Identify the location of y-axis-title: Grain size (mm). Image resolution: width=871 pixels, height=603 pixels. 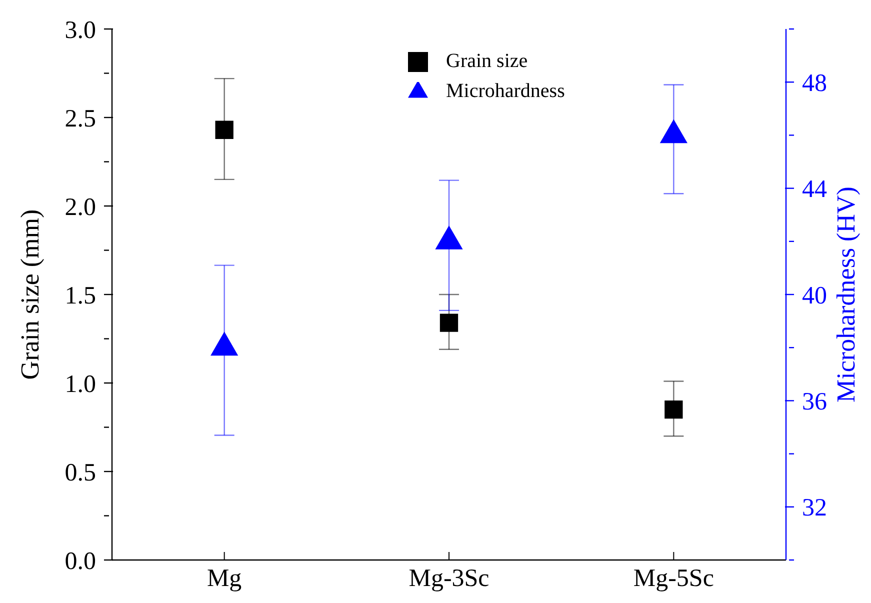
(30, 294).